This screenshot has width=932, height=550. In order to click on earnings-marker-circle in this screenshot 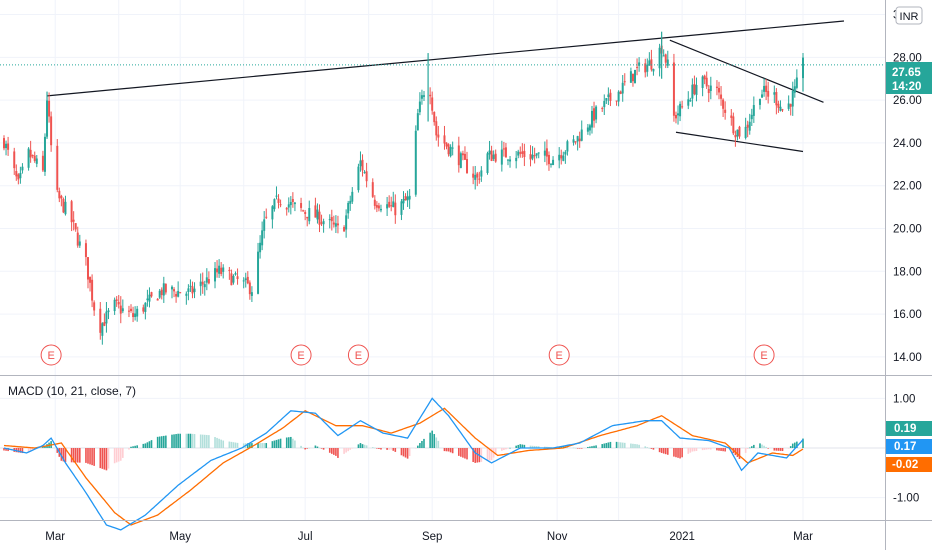, I will do `click(358, 355)`.